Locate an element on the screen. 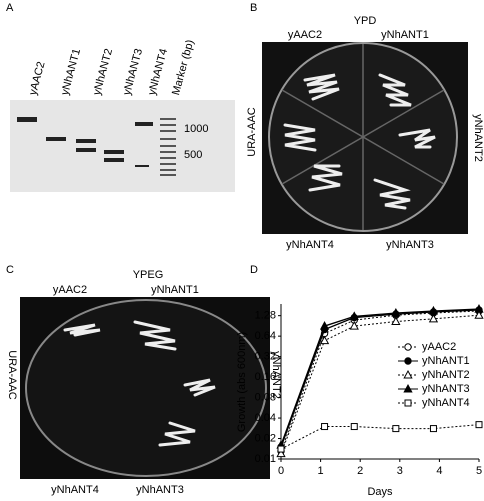 The image size is (484, 501). lane-label: yNhANT3 is located at coordinates (133, 71).